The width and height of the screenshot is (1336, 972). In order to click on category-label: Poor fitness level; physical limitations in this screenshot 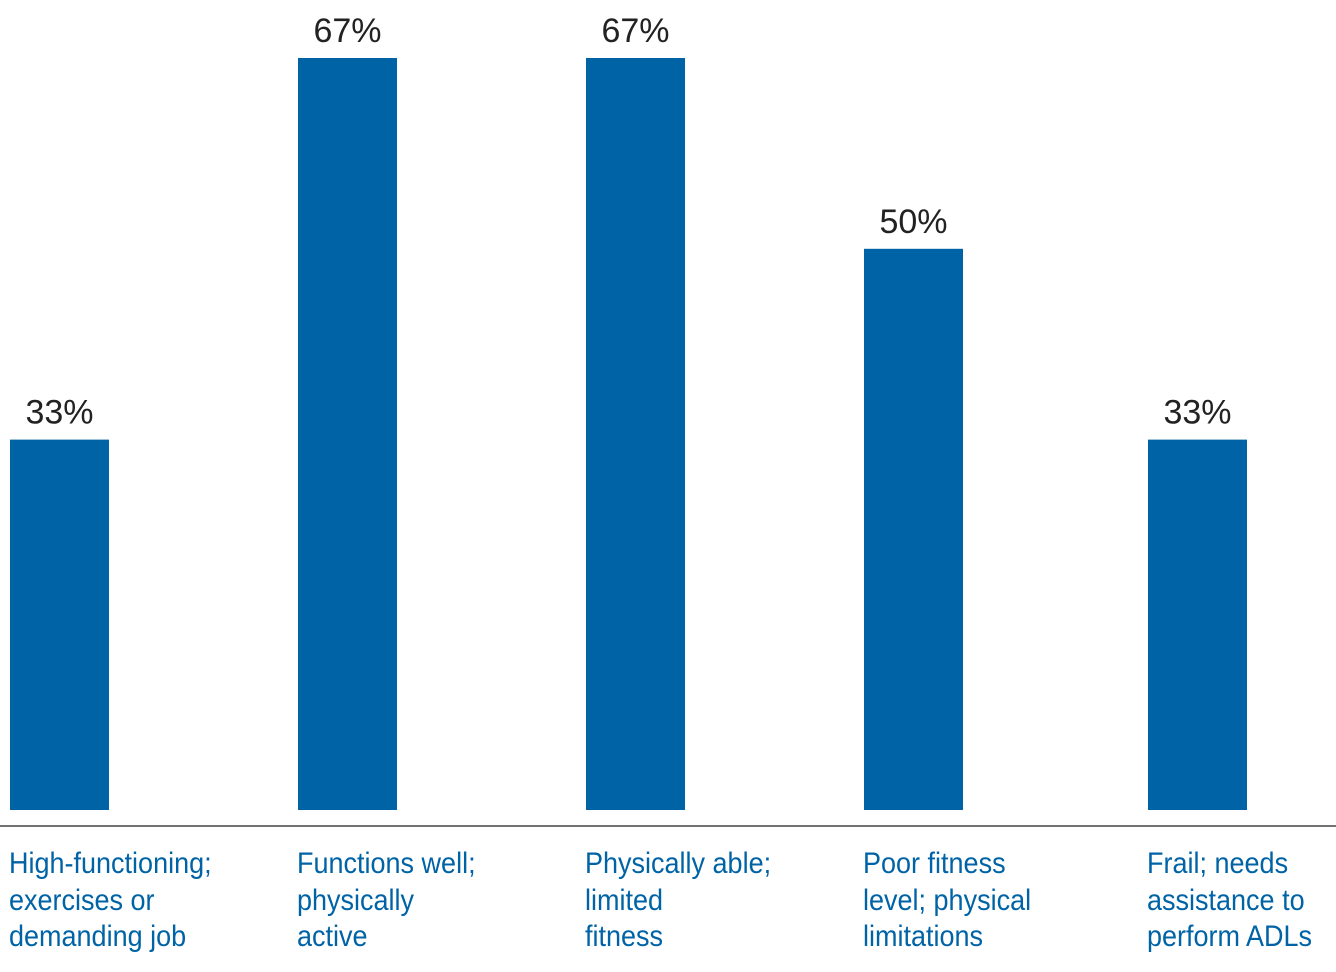, I will do `click(947, 901)`.